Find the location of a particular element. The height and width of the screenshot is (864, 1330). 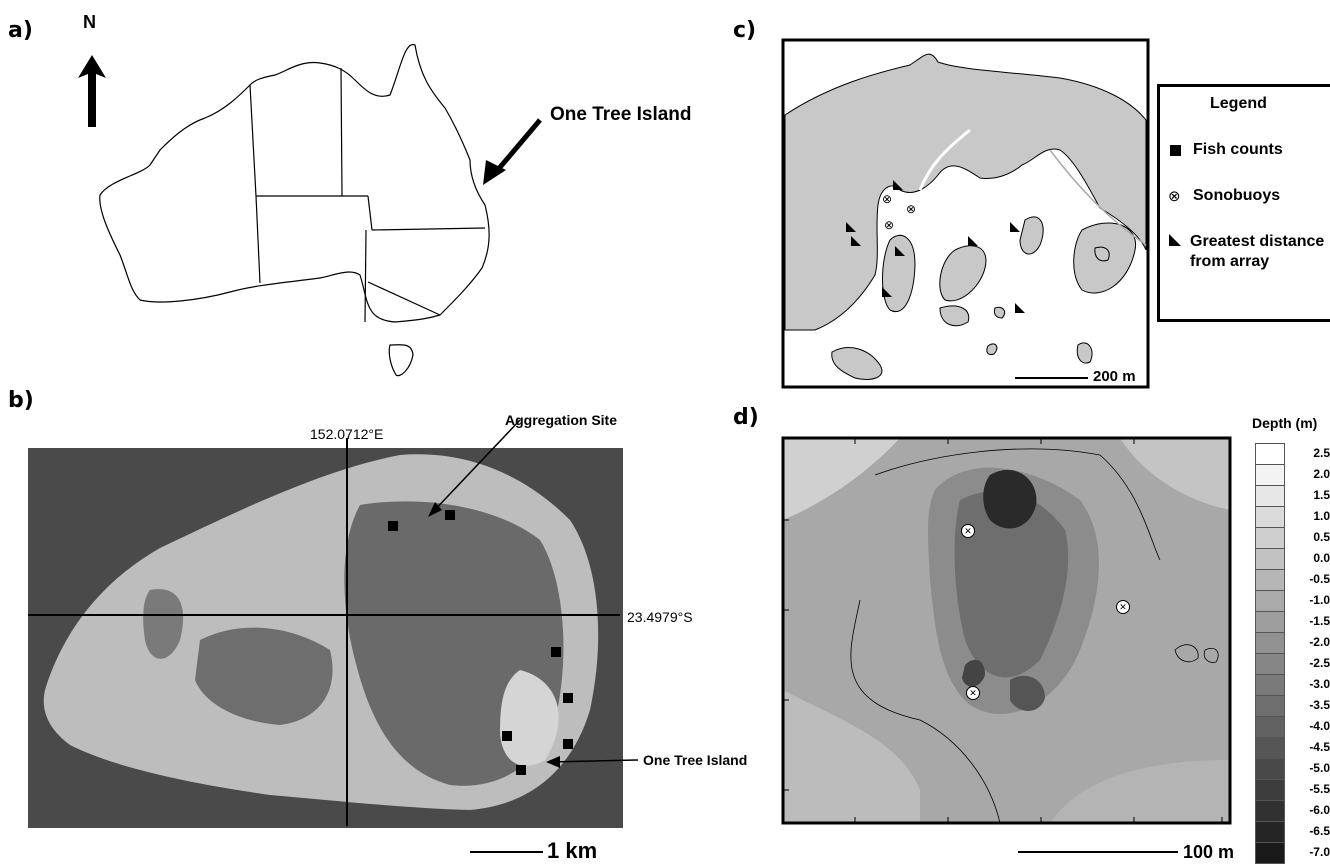

depth-tick-label: -7.0 is located at coordinates (1319, 852).